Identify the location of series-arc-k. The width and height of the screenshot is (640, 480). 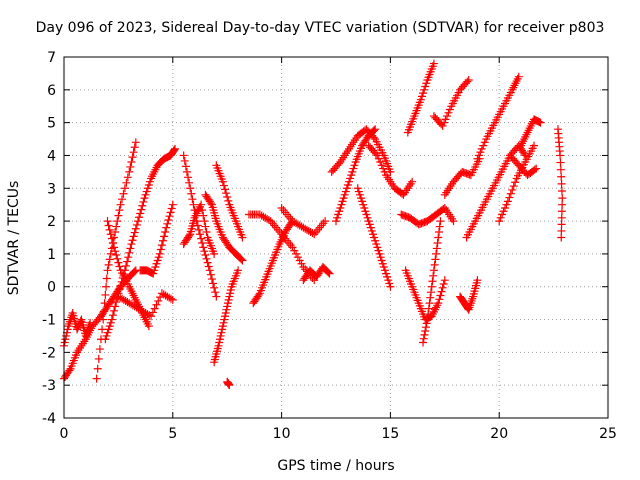
(229, 201).